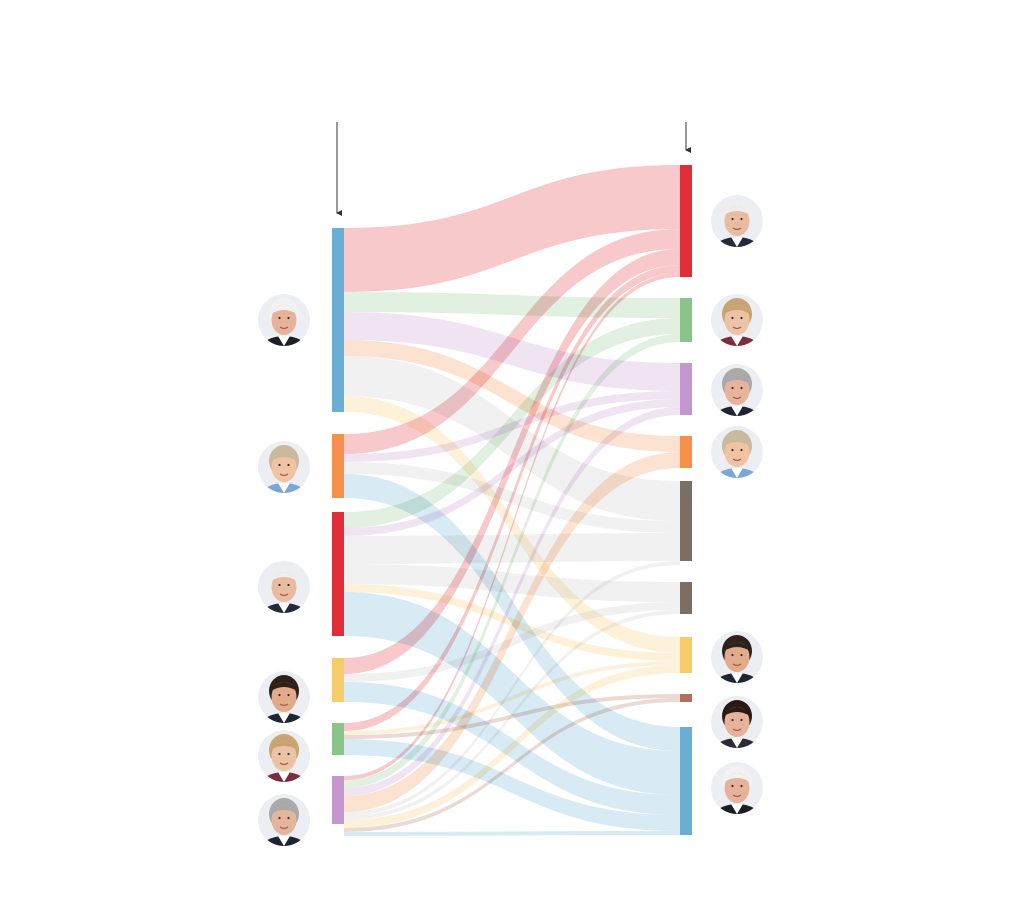 The height and width of the screenshot is (902, 1024). Describe the element at coordinates (686, 521) in the screenshot. I see `target-node-other1` at that location.